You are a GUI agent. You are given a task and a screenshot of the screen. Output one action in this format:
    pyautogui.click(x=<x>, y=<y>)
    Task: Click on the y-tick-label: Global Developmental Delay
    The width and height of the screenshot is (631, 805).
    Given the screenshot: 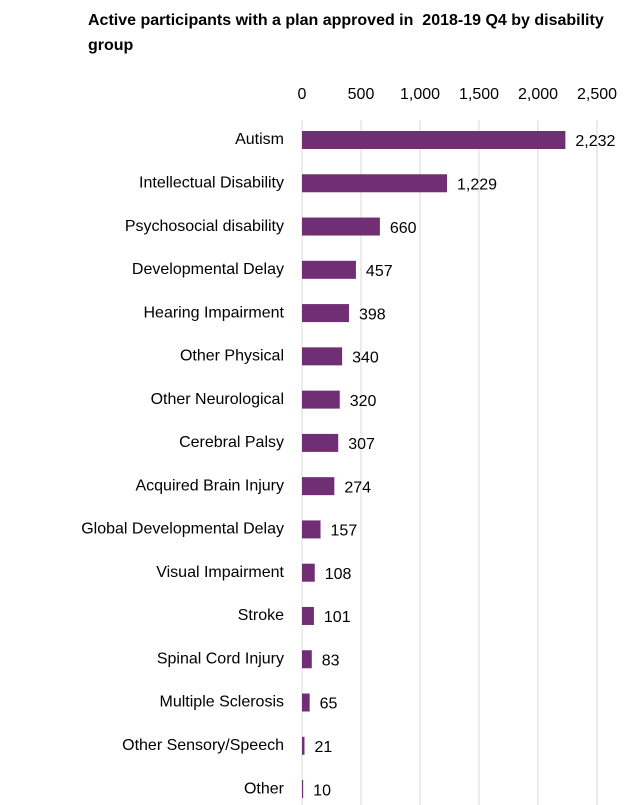 What is the action you would take?
    pyautogui.click(x=182, y=529)
    